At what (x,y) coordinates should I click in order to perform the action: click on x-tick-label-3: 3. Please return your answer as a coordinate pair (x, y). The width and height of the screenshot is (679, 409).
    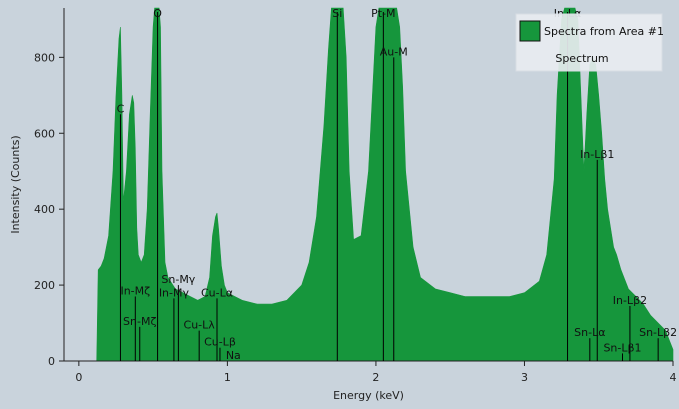
    Looking at the image, I should click on (524, 377).